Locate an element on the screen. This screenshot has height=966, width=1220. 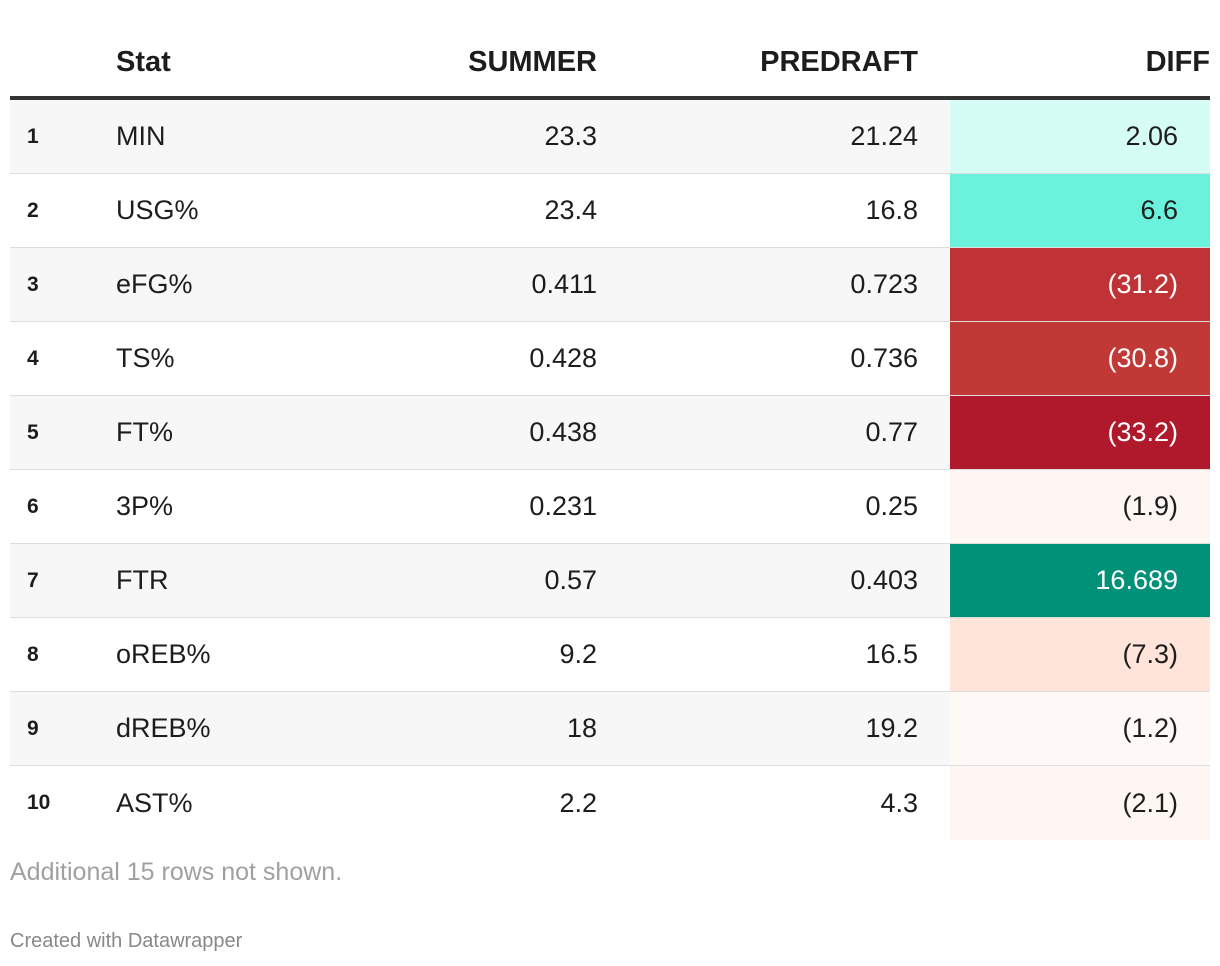
diff-cell: (31.2) is located at coordinates (1080, 284).